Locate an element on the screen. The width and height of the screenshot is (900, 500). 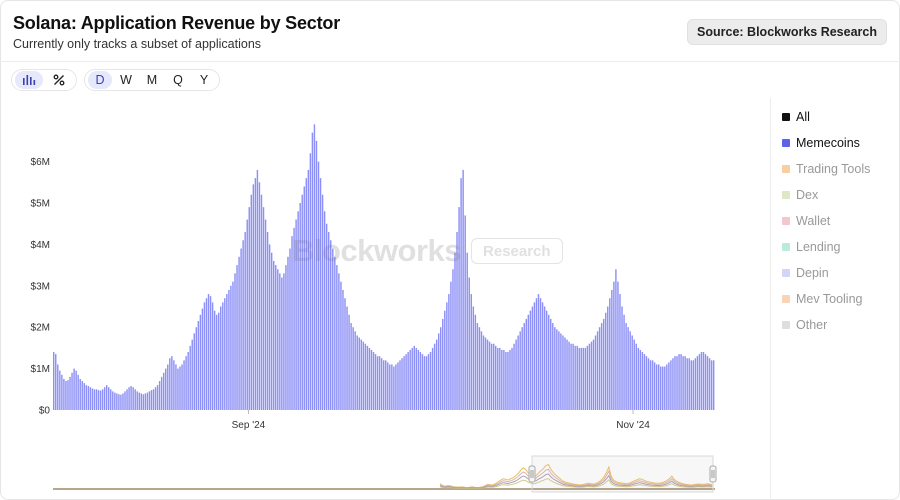
source-button: Source: Blockworks Research is located at coordinates (787, 32).